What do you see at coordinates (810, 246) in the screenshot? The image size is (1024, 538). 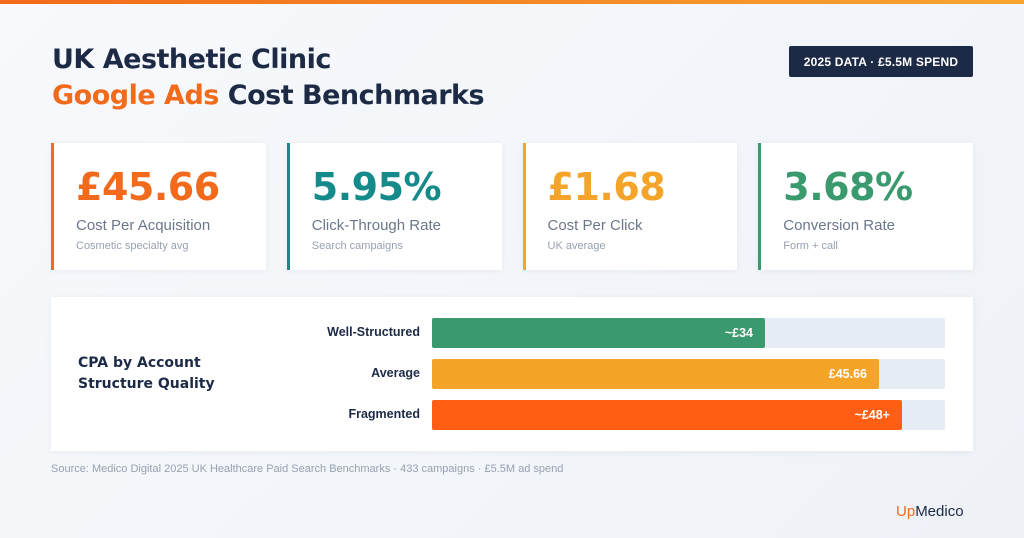 I see `metric-sublabel: Form + call` at bounding box center [810, 246].